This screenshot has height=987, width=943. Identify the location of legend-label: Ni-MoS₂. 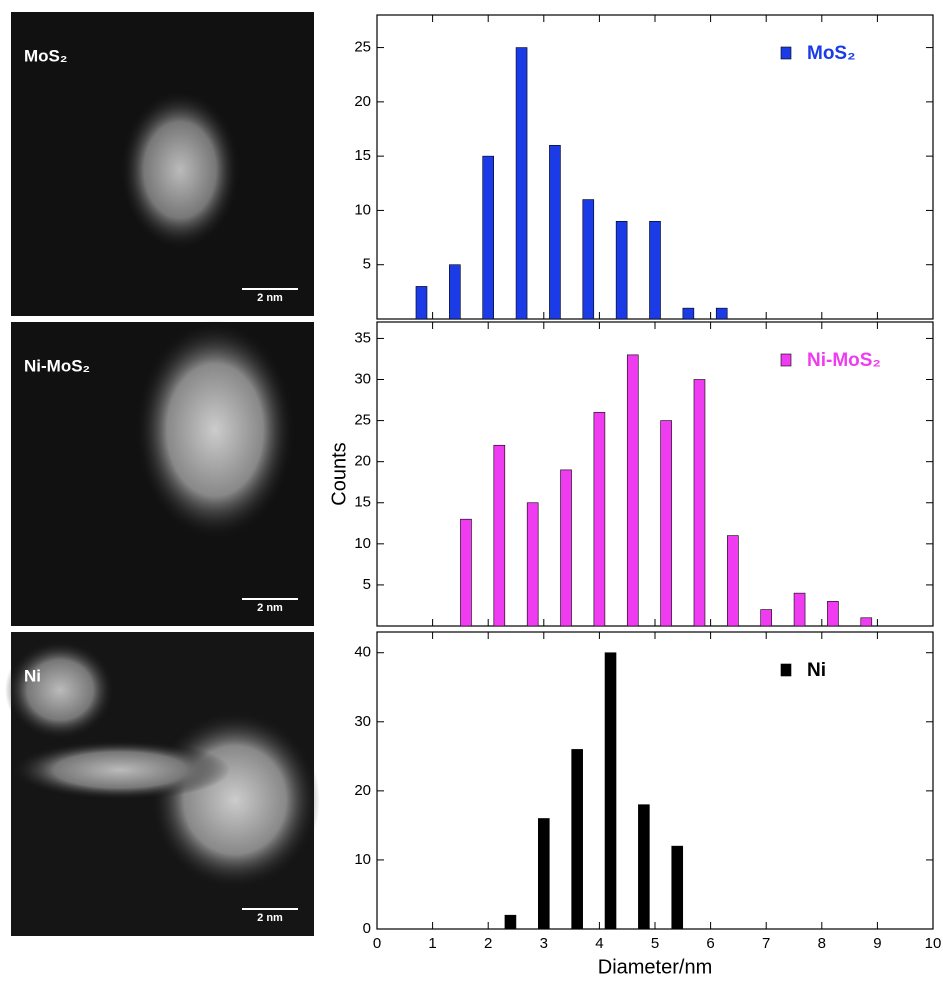
(844, 360).